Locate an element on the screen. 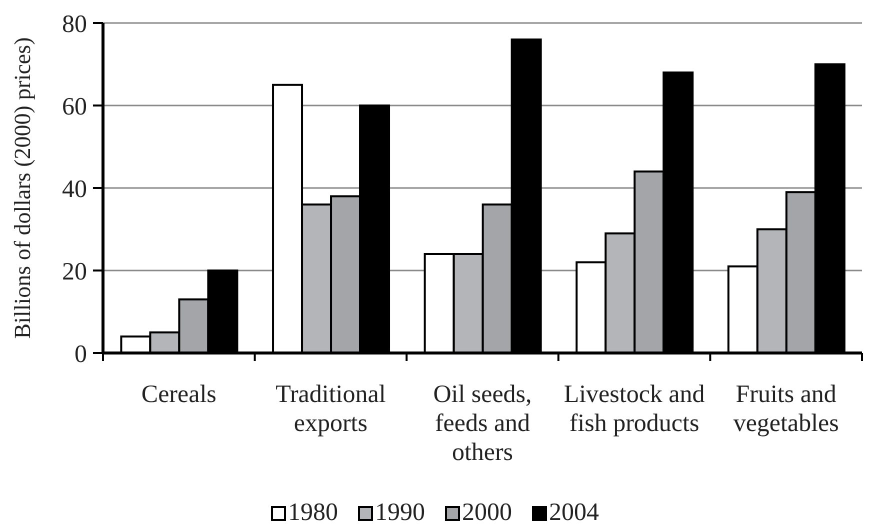  x-tick-label: Traditional exports is located at coordinates (331, 409).